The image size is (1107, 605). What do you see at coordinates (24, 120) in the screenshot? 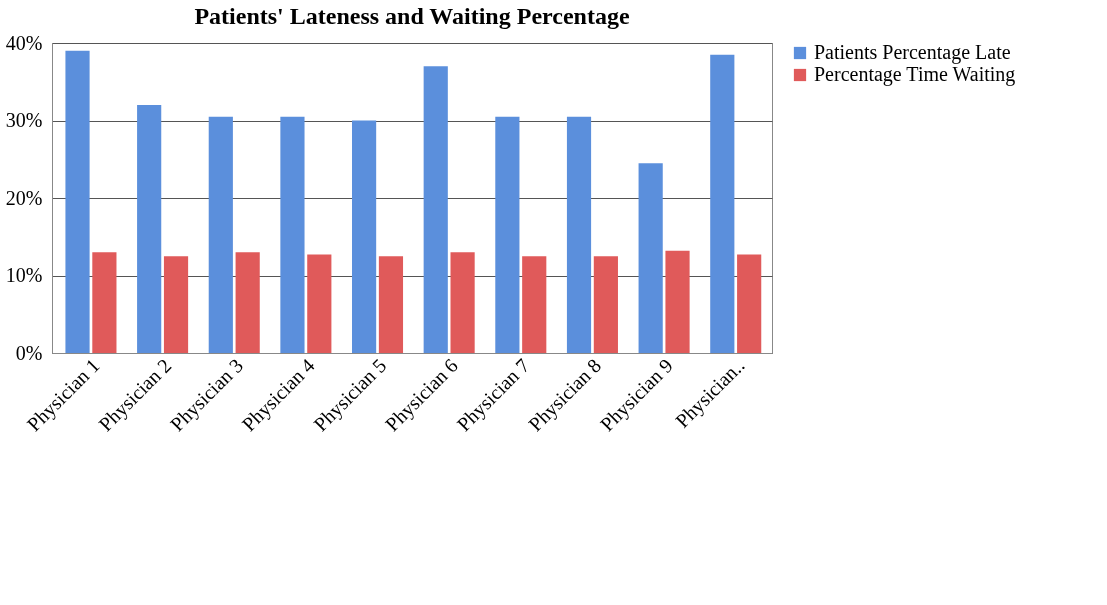
I see `y-tick-label: 30%` at bounding box center [24, 120].